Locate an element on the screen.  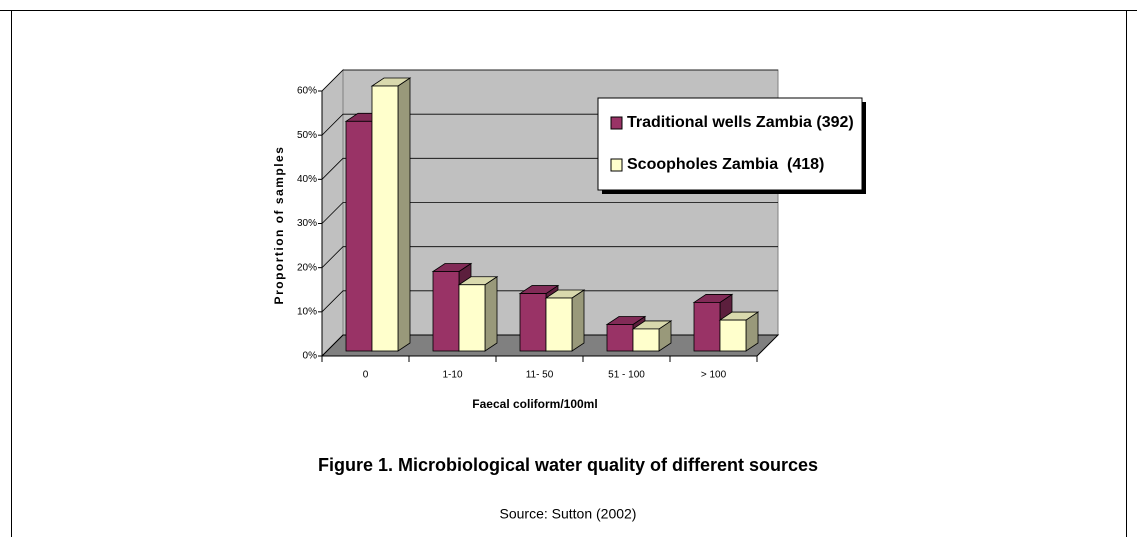
y-tick-label: 20% is located at coordinates (307, 267).